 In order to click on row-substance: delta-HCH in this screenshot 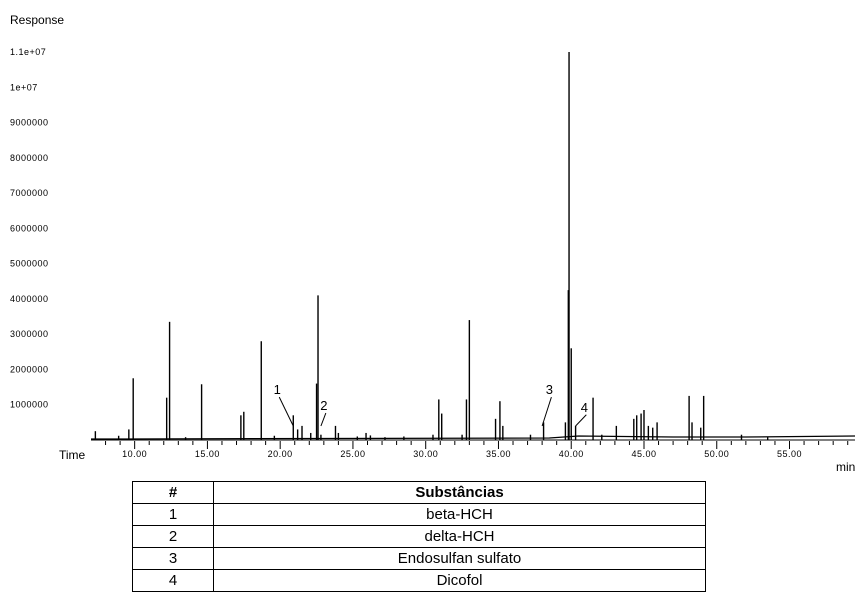, I will do `click(459, 536)`.